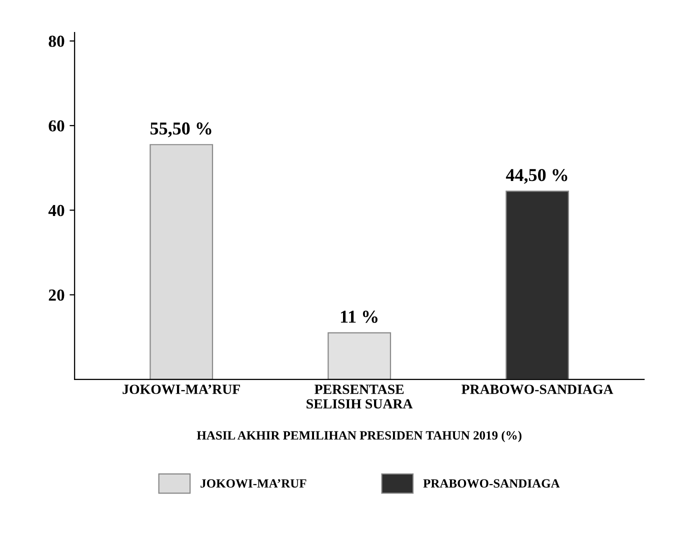 The image size is (678, 542). What do you see at coordinates (537, 176) in the screenshot?
I see `data-label: 44,50 %` at bounding box center [537, 176].